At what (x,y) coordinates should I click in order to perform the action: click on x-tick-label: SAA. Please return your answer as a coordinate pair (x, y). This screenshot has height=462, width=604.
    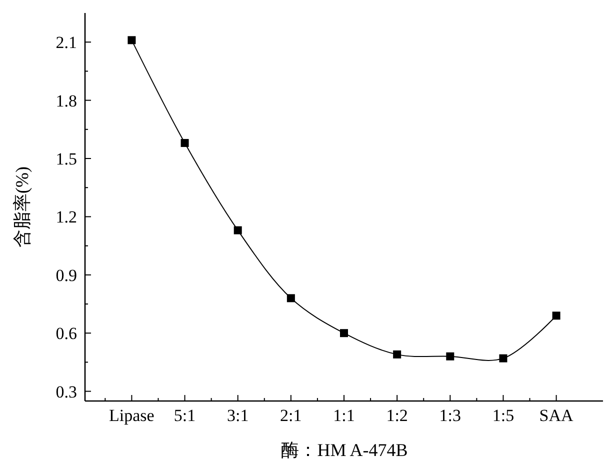
    Looking at the image, I should click on (556, 415).